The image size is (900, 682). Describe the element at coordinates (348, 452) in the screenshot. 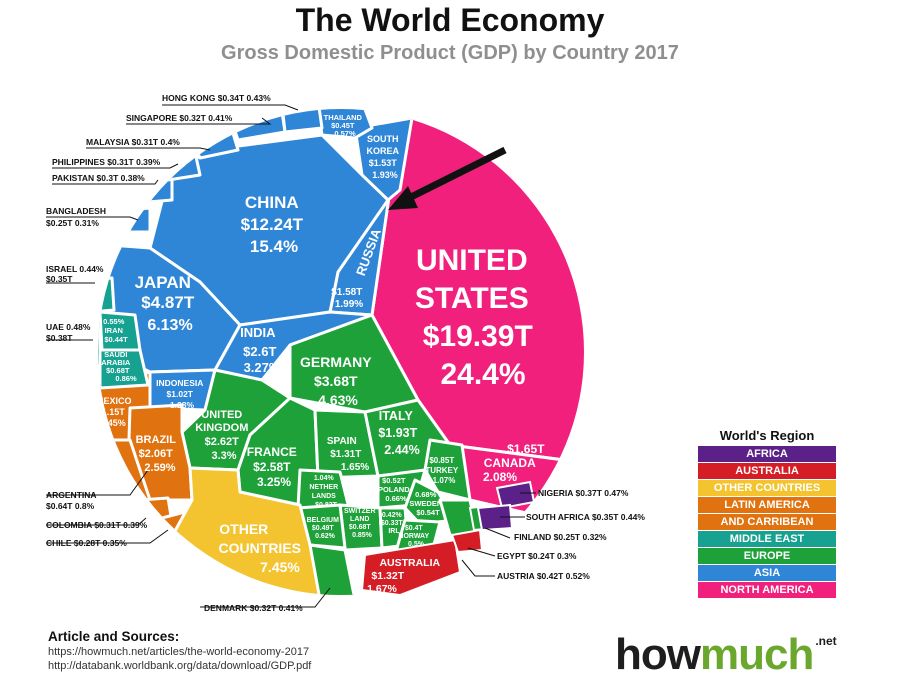

I see `label-spain: SPAIN $1.31T 1.65%` at that location.